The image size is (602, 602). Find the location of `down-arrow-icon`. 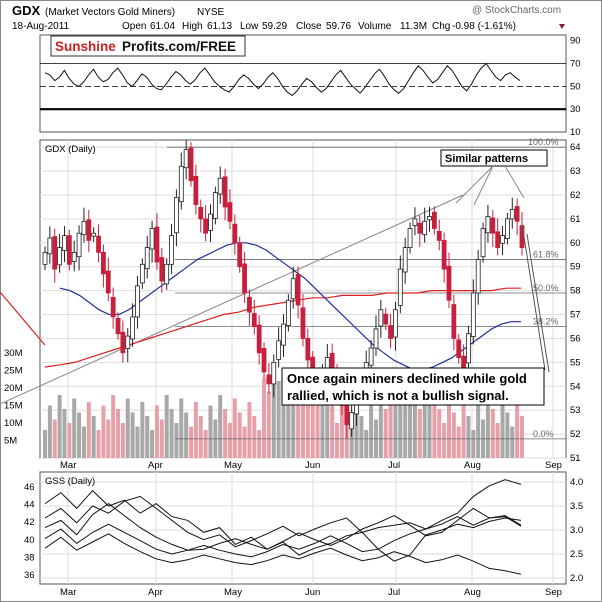

down-arrow-icon is located at coordinates (562, 26).